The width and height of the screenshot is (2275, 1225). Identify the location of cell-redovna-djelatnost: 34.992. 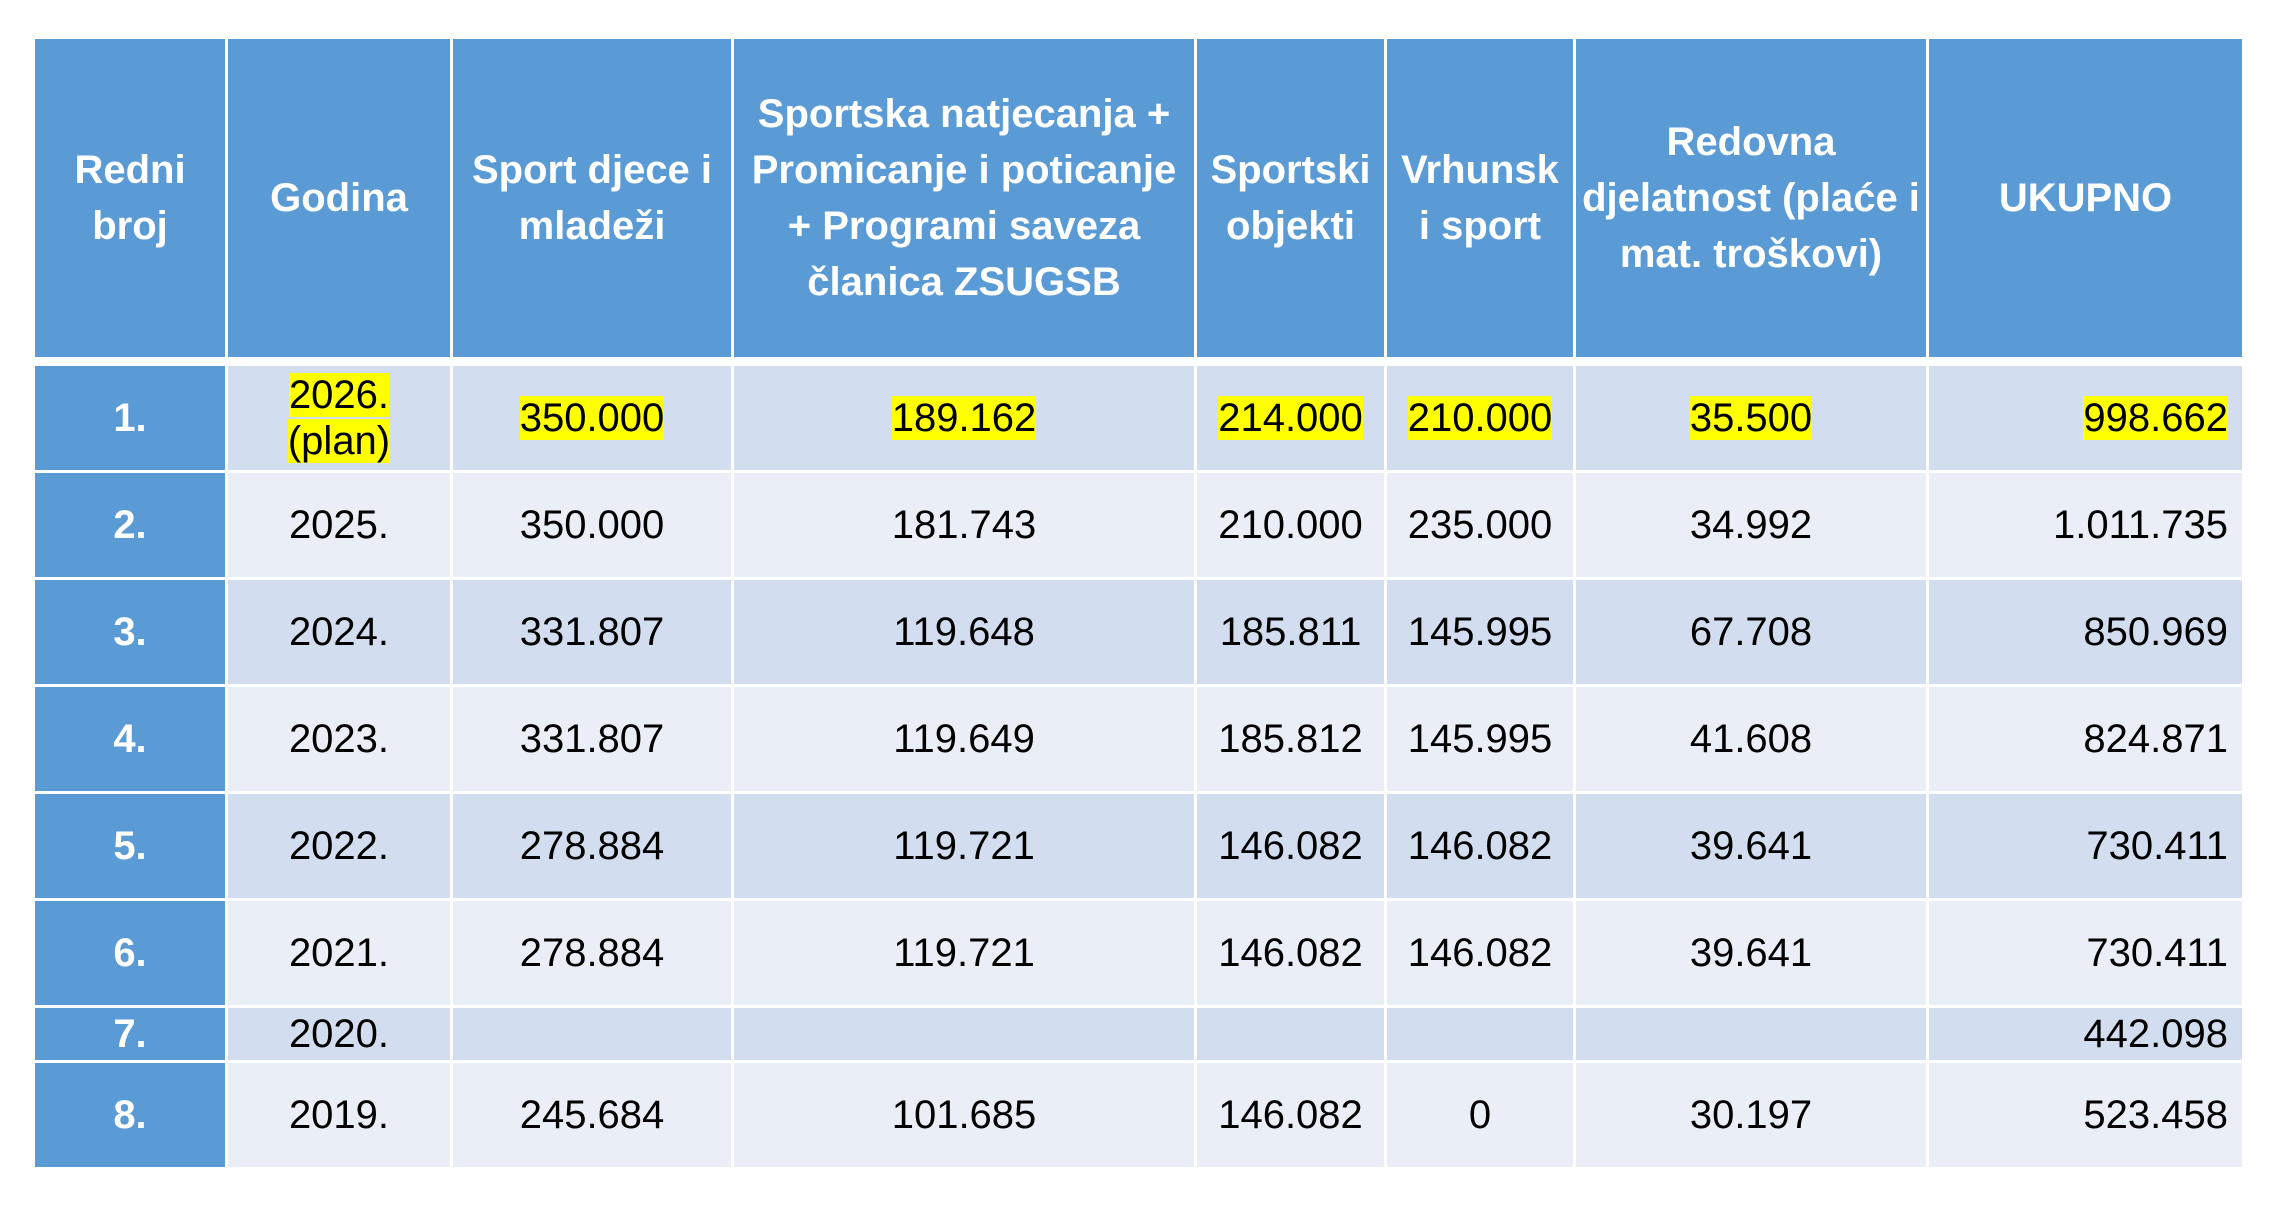
(1751, 525).